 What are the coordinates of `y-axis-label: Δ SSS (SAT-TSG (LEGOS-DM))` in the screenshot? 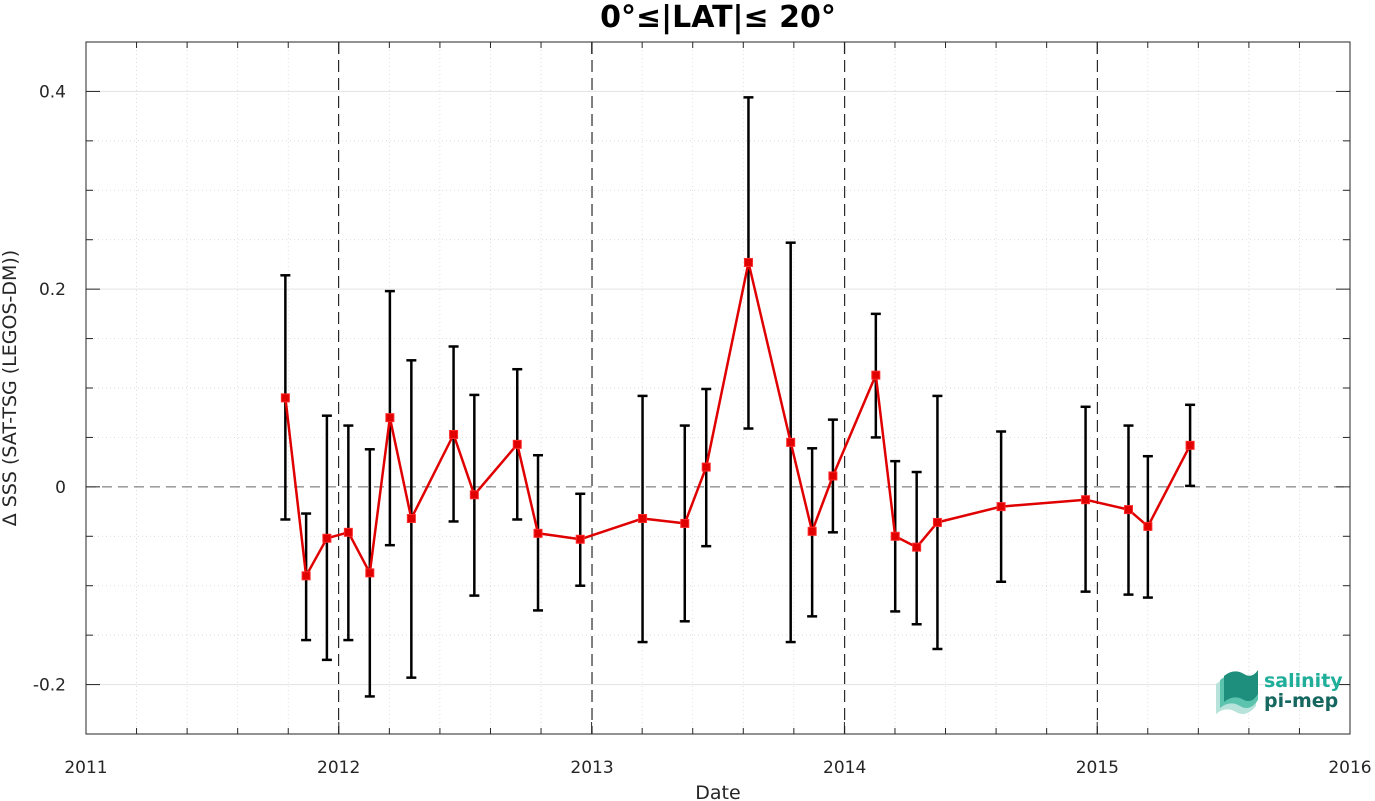 It's located at (10, 388).